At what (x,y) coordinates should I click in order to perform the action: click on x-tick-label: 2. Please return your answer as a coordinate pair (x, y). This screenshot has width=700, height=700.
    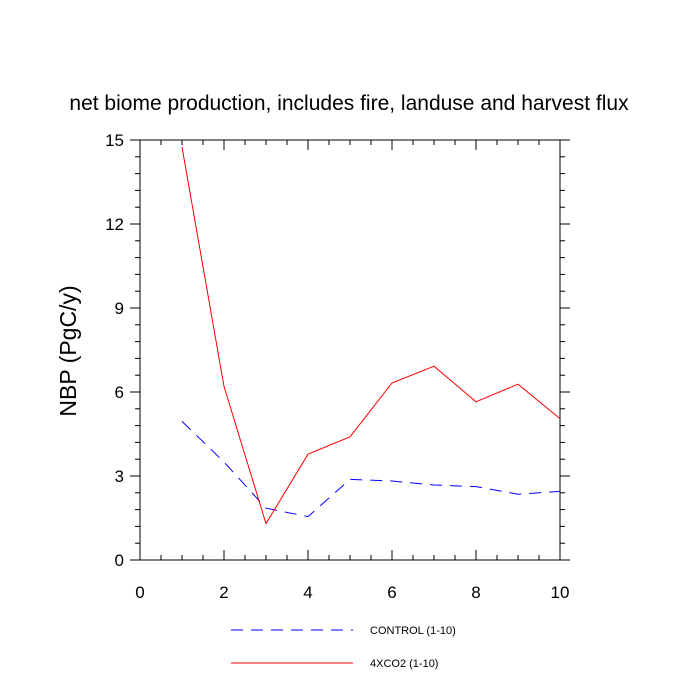
    Looking at the image, I should click on (223, 592).